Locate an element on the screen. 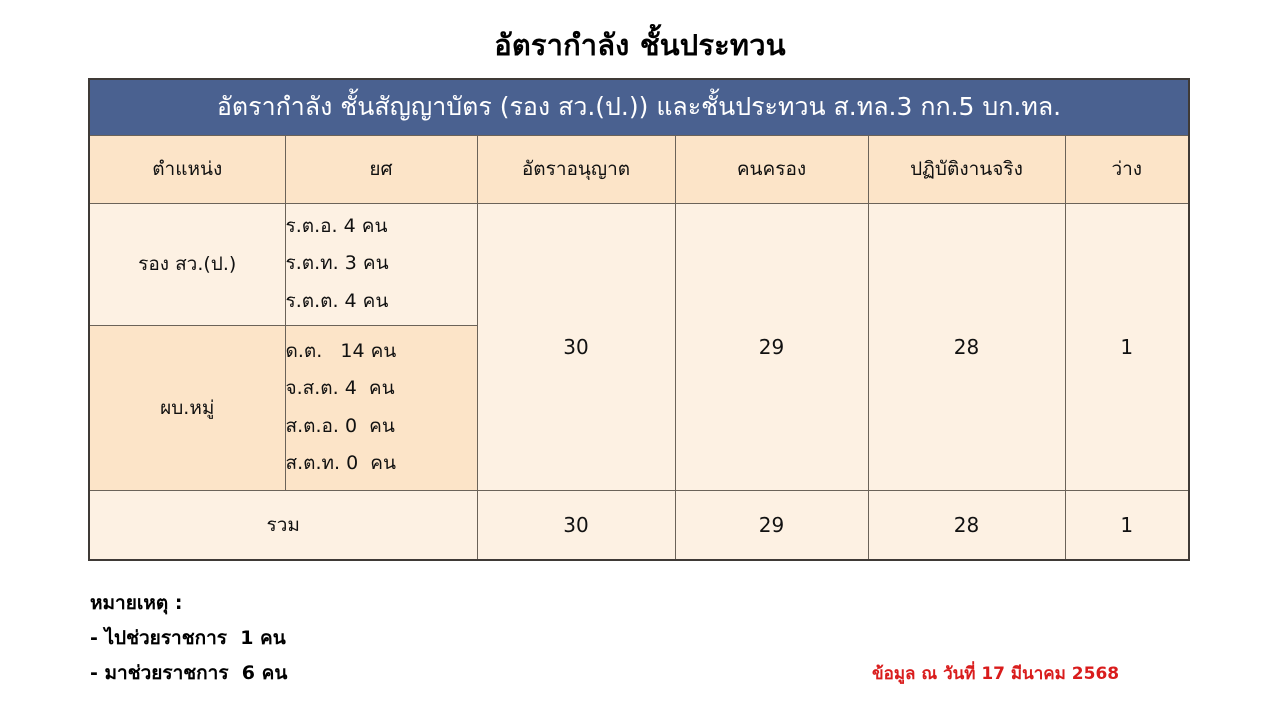 This screenshot has width=1280, height=720. column-header-actual: ปฏิบัติงานจริง is located at coordinates (966, 169).